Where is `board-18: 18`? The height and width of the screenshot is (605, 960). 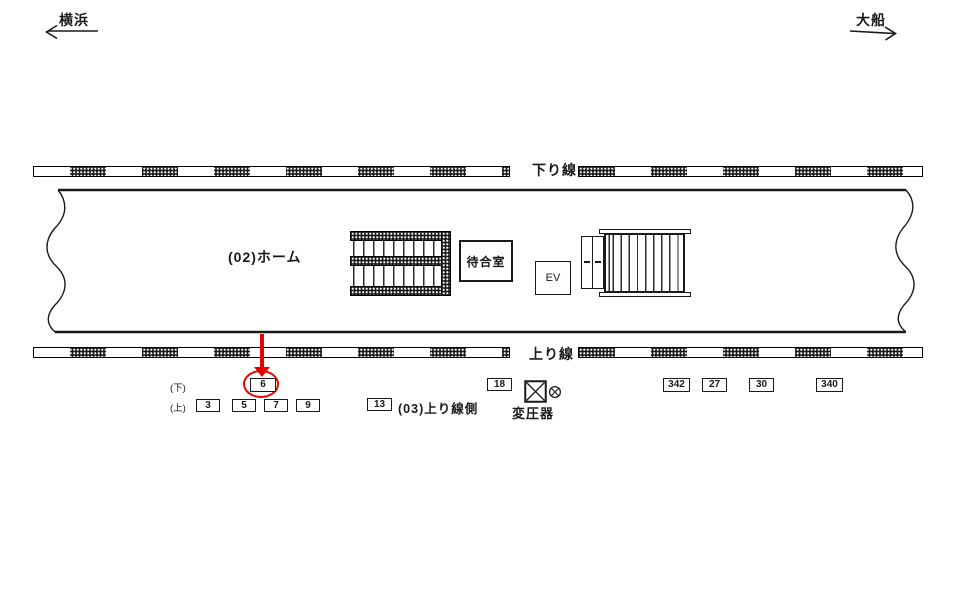 board-18: 18 is located at coordinates (499, 384).